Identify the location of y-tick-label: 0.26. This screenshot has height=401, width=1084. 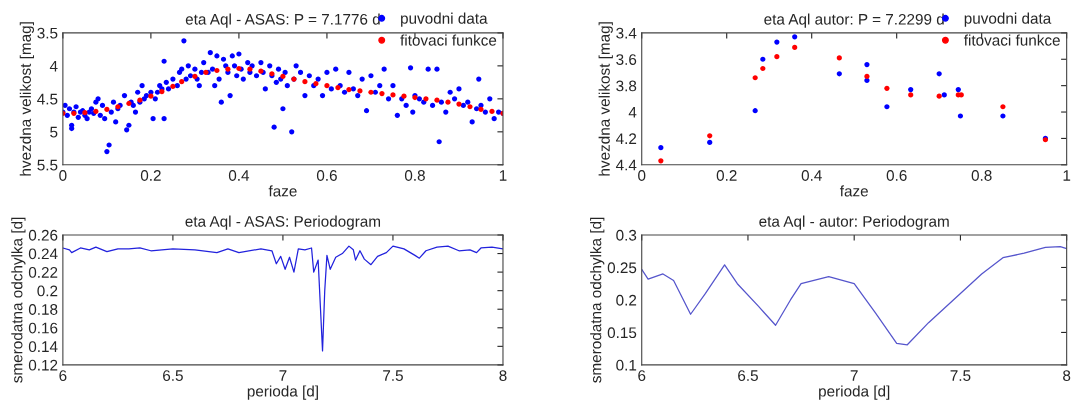
(43, 235).